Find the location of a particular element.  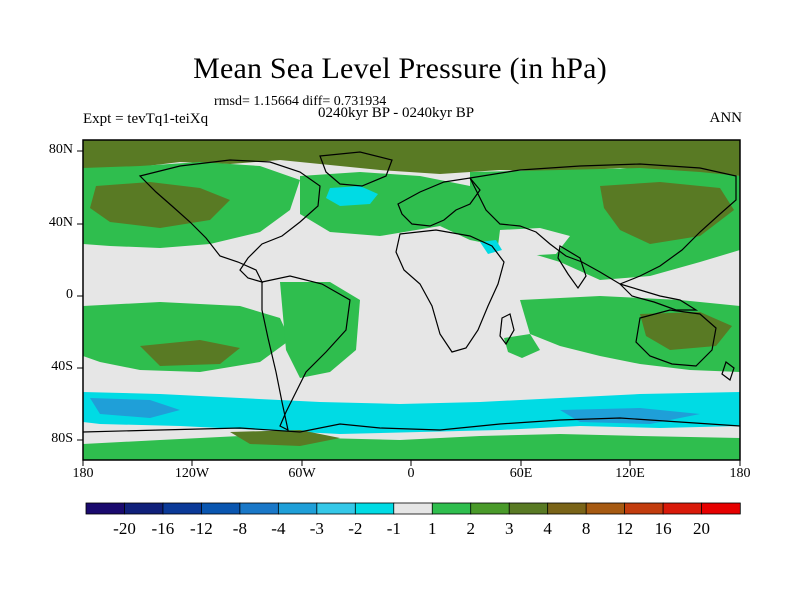

coast-africa is located at coordinates (450, 291).